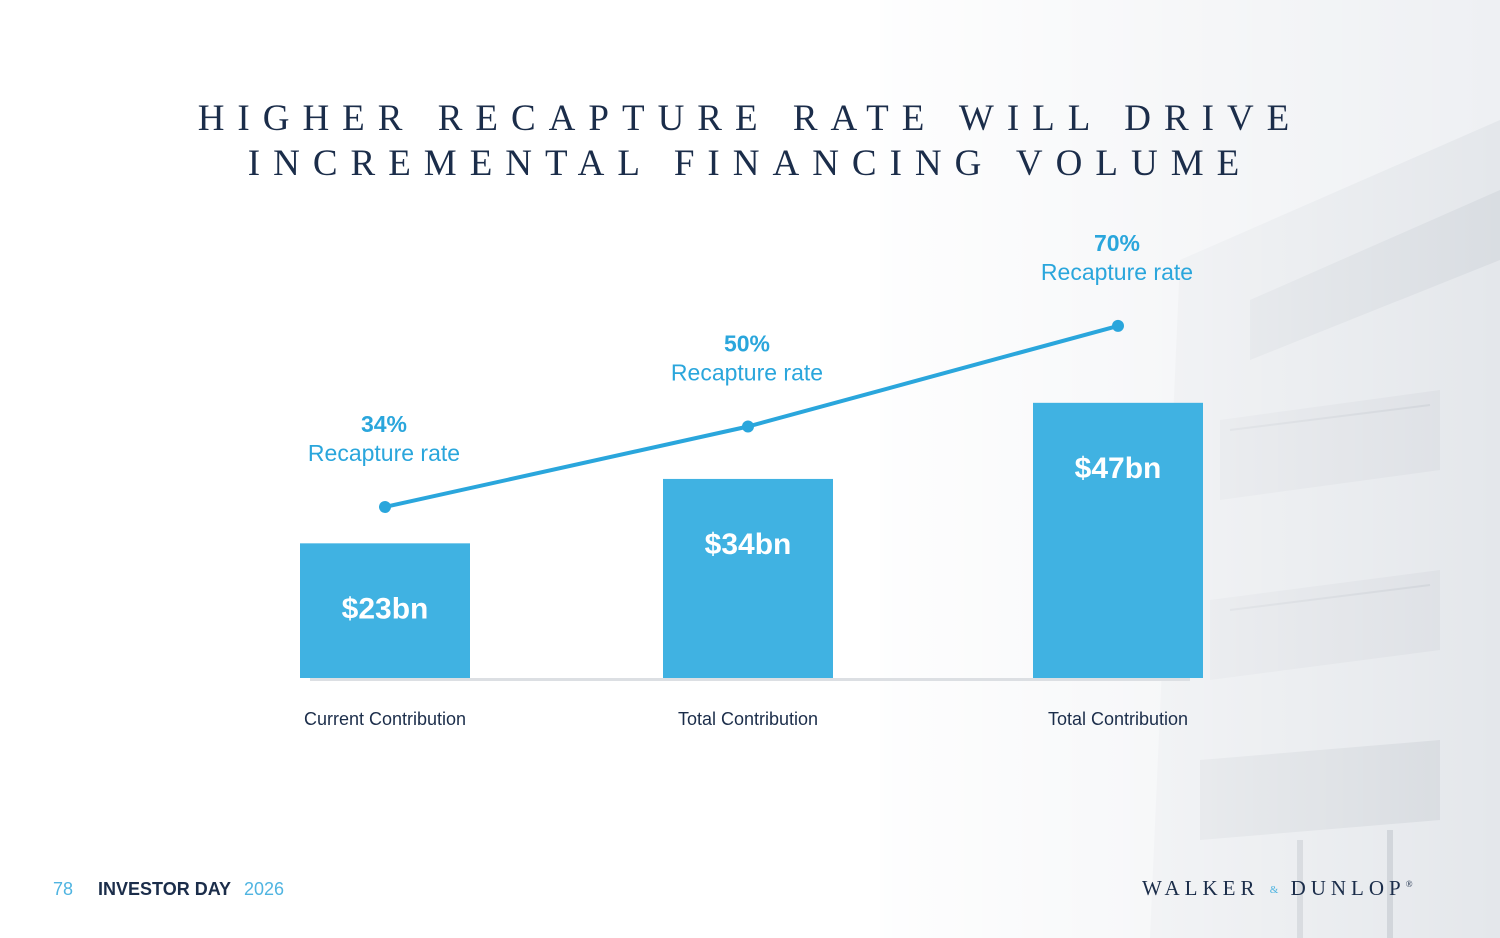  What do you see at coordinates (1201, 888) in the screenshot?
I see `logo-word-walker: WALKER` at bounding box center [1201, 888].